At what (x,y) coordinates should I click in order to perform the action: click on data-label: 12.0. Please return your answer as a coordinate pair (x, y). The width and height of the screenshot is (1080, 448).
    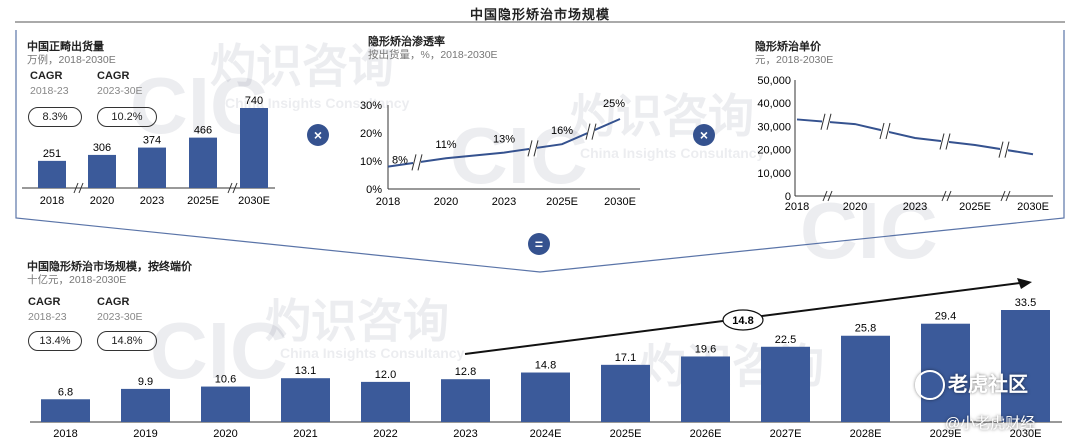
    Looking at the image, I should click on (385, 375).